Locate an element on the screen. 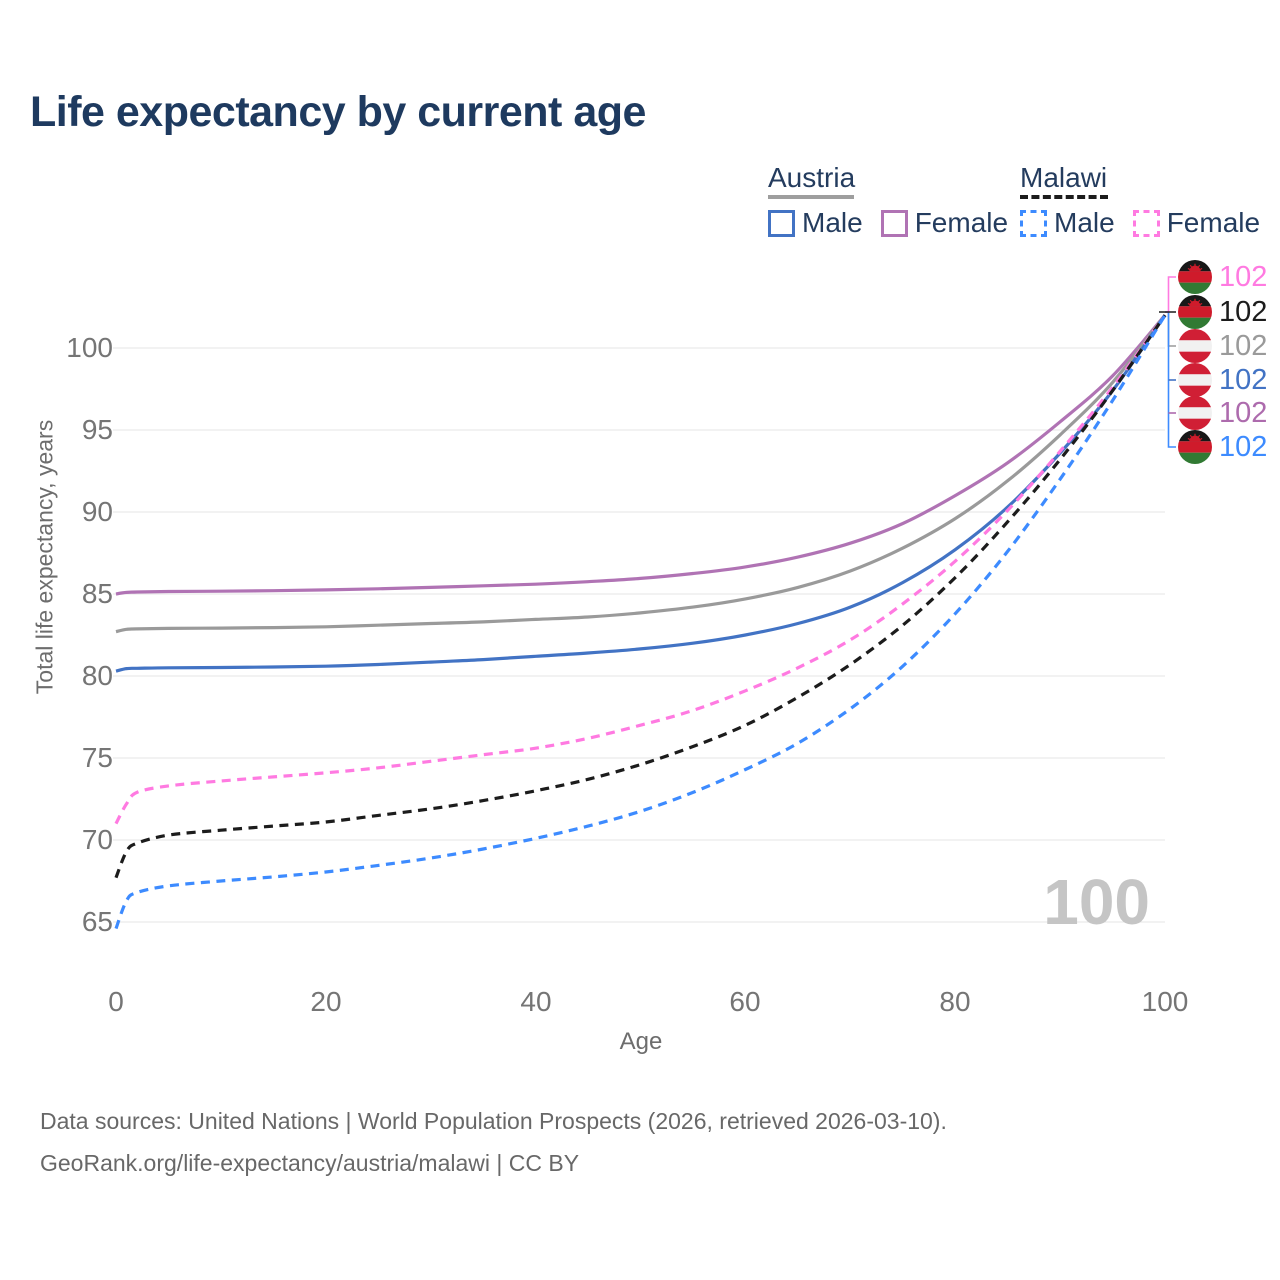 The width and height of the screenshot is (1280, 1280). legend-underline-dashed is located at coordinates (1064, 197).